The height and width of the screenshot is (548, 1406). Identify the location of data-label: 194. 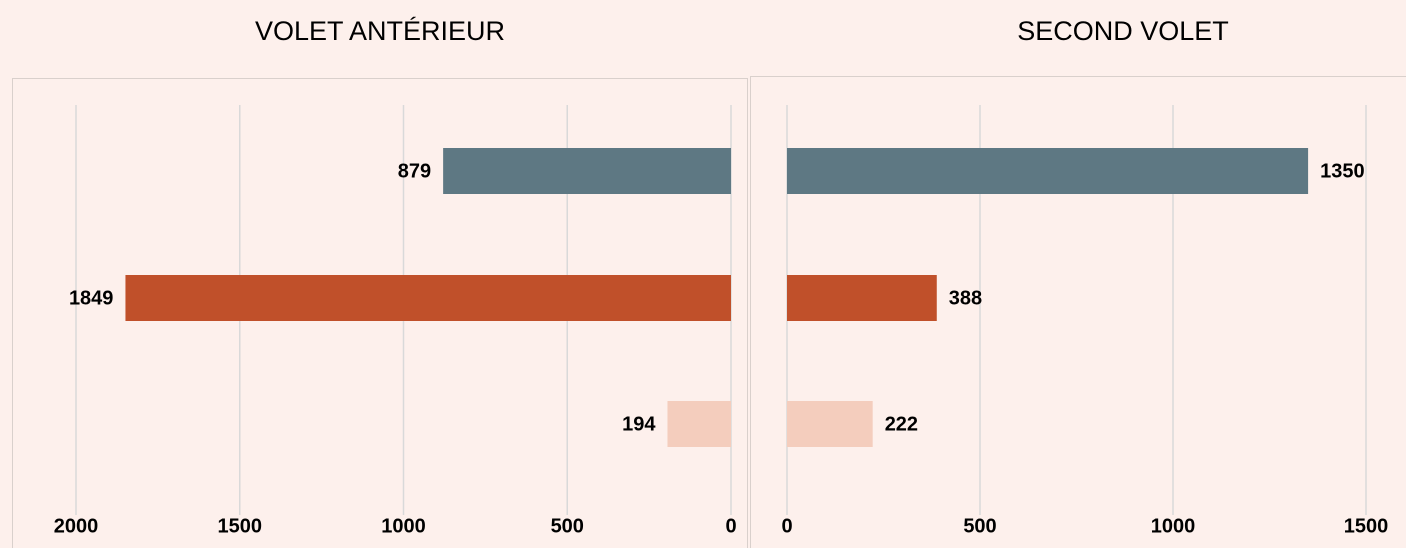
(639, 424).